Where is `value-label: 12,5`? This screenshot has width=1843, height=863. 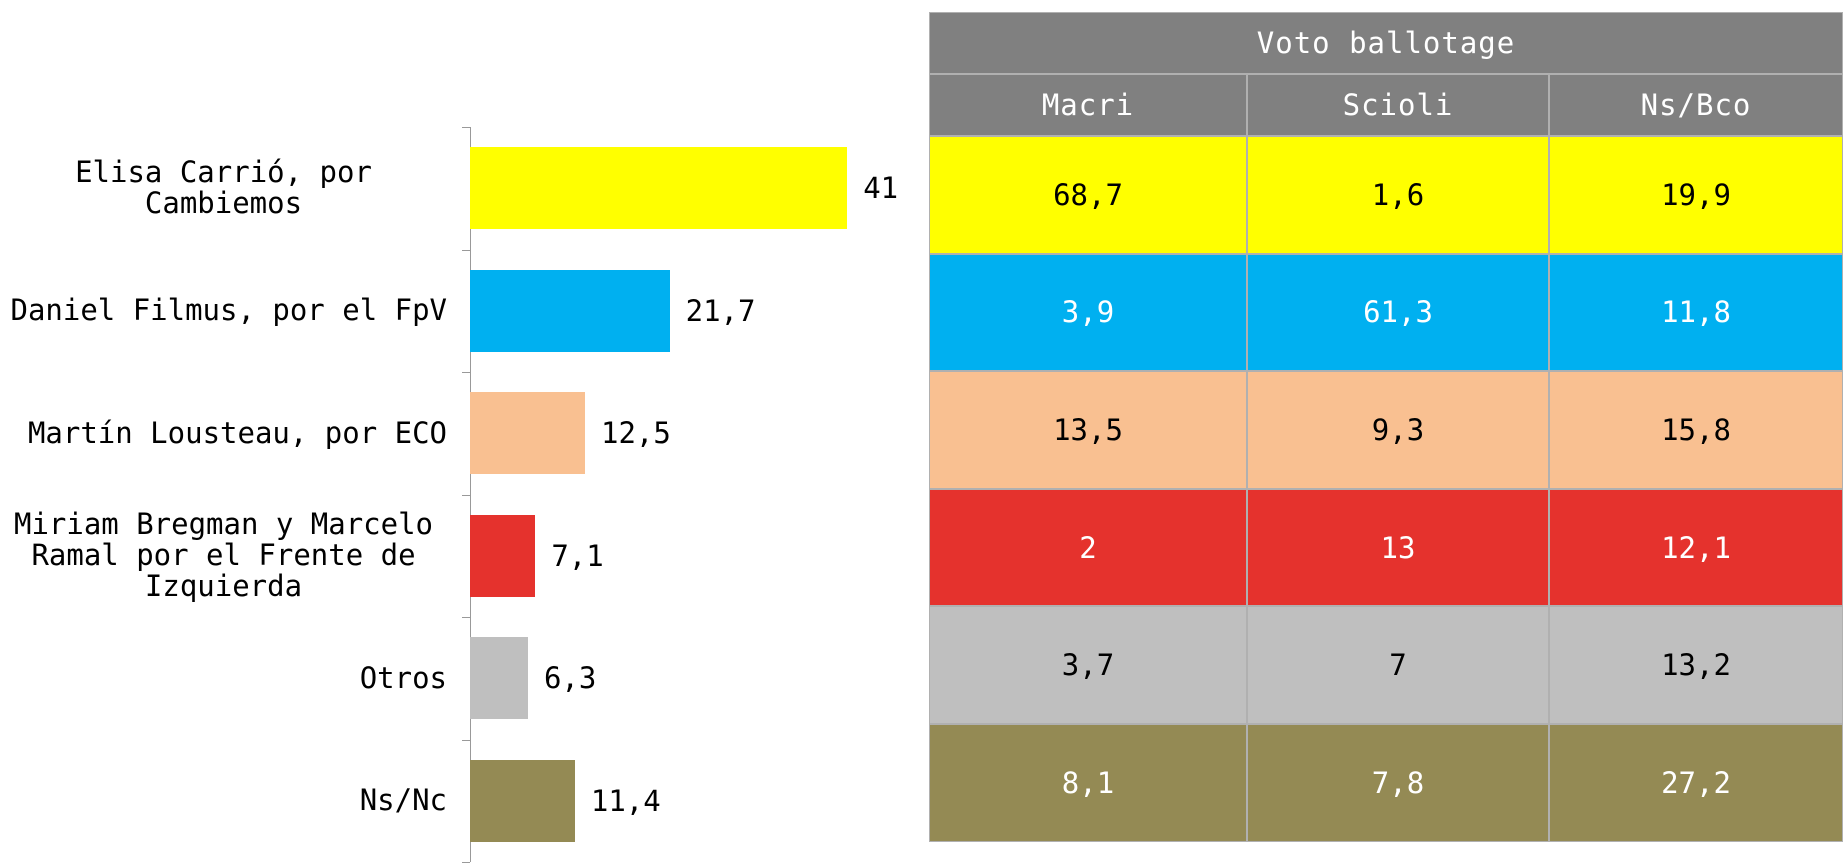
value-label: 12,5 is located at coordinates (636, 433).